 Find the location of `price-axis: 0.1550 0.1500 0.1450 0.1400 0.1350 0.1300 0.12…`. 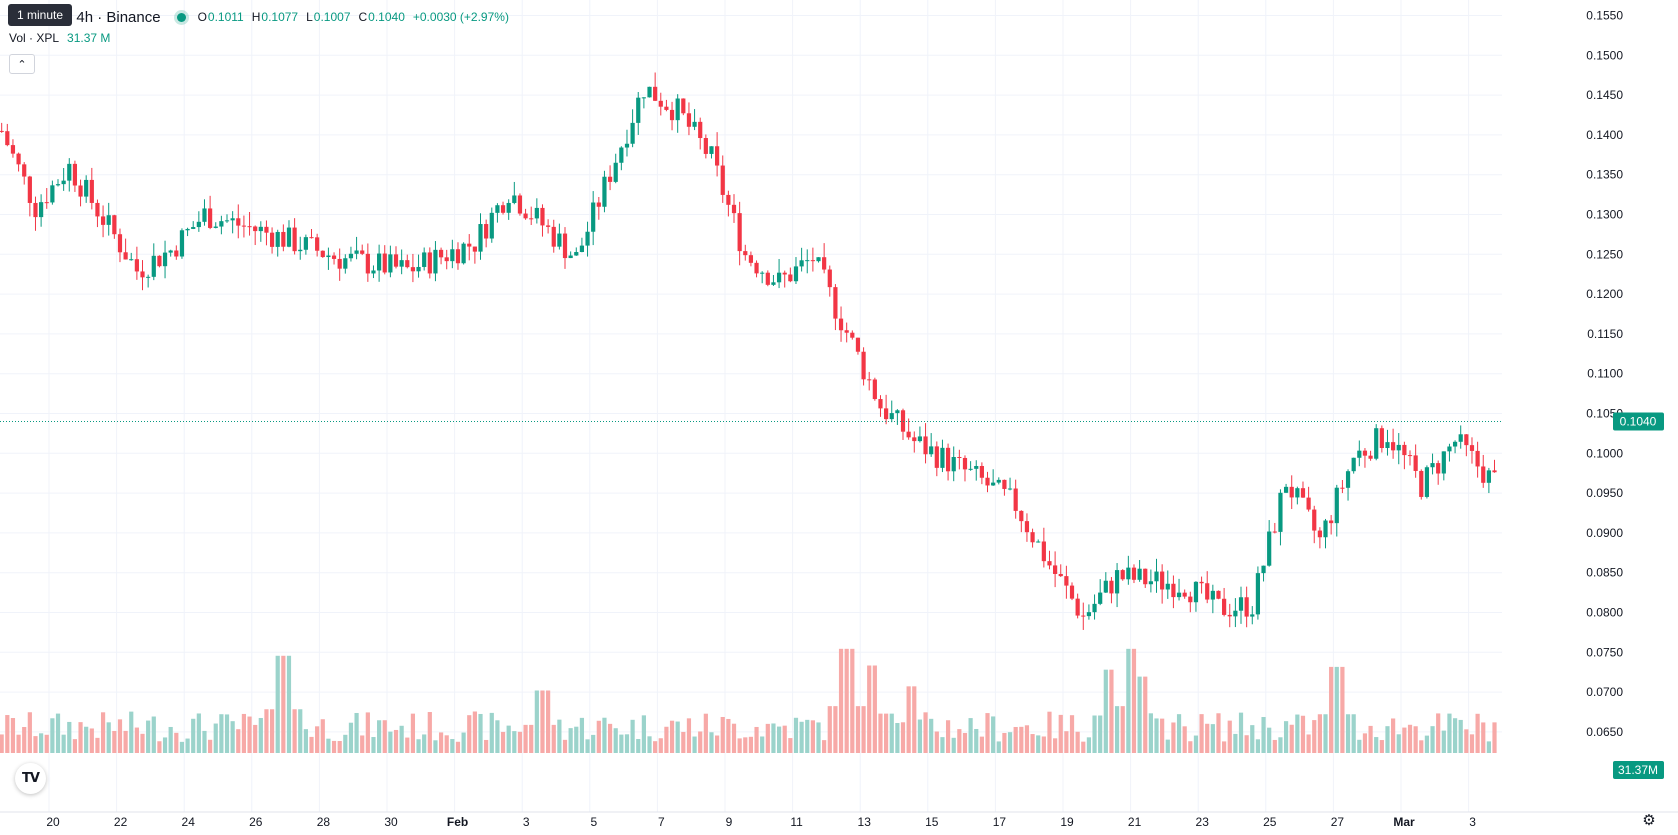

price-axis: 0.1550 0.1500 0.1450 0.1400 0.1350 0.1300 0.12… is located at coordinates (1604, 374).